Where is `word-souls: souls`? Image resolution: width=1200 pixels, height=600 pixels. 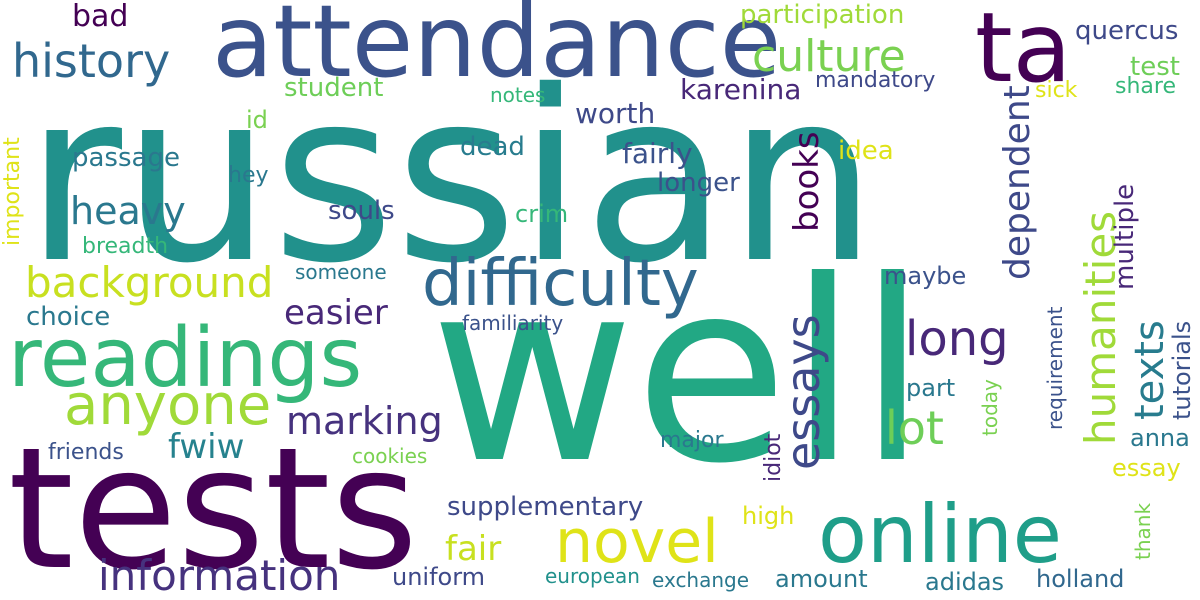 word-souls: souls is located at coordinates (361, 211).